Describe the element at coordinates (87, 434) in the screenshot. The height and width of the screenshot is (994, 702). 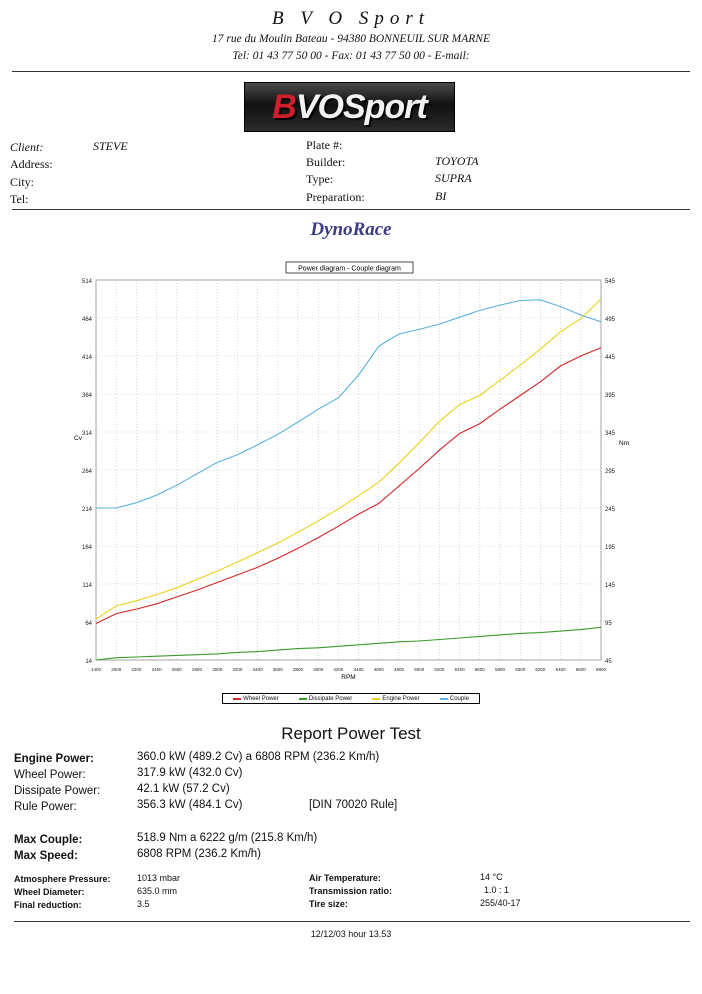
I see `y-left-tick-label: 314` at that location.